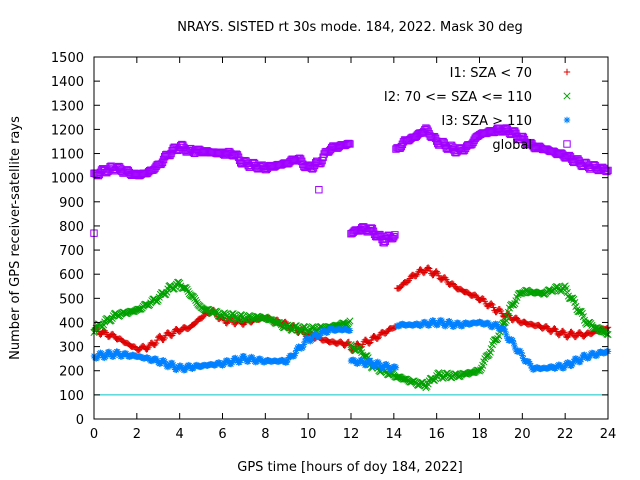 This screenshot has width=640, height=480. What do you see at coordinates (180, 434) in the screenshot?
I see `x-tick-label: 4` at bounding box center [180, 434].